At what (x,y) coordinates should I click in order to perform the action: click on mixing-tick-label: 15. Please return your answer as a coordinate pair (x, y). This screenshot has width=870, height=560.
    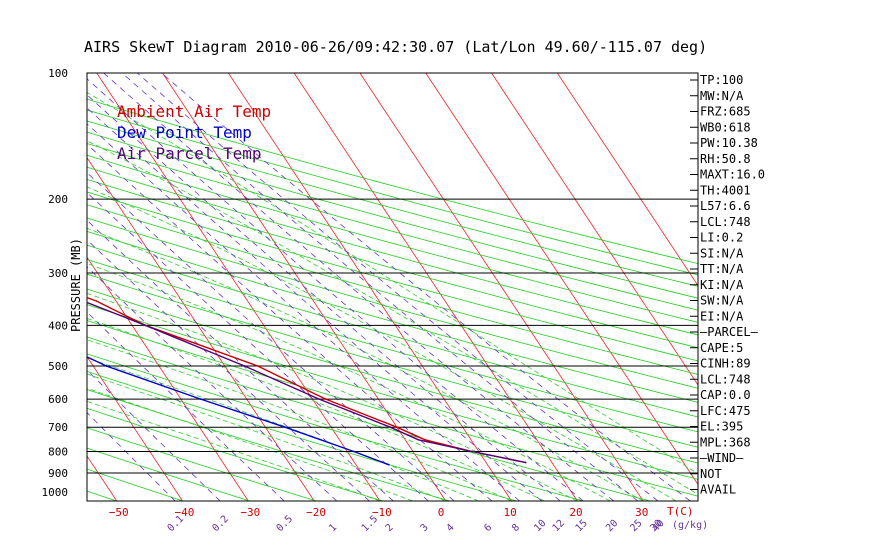
    Looking at the image, I should click on (582, 526).